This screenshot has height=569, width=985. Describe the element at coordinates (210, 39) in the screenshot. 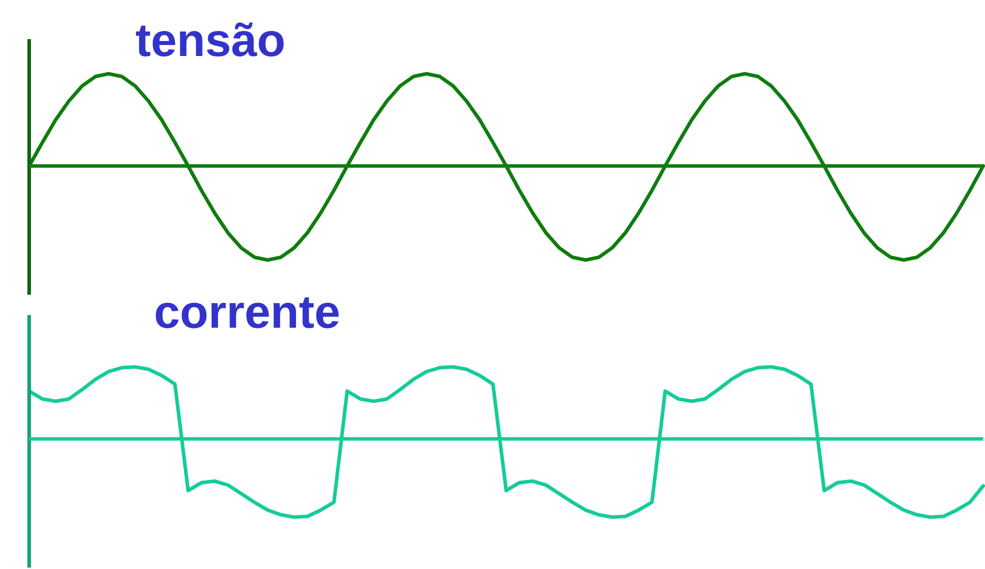

I see `chart-title: tensão` at that location.